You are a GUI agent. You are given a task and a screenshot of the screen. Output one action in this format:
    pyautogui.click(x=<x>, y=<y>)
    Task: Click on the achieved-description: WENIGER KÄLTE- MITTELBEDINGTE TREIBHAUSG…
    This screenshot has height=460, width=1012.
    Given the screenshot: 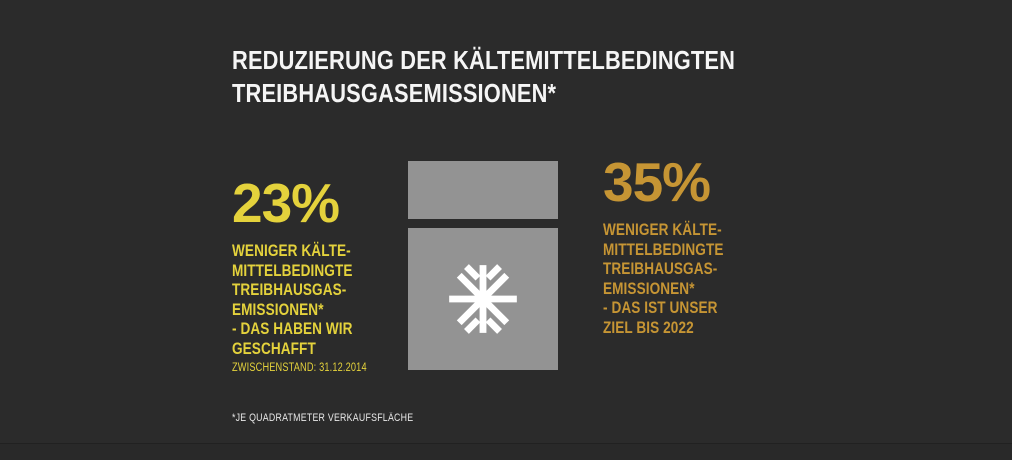 What is the action you would take?
    pyautogui.click(x=320, y=299)
    